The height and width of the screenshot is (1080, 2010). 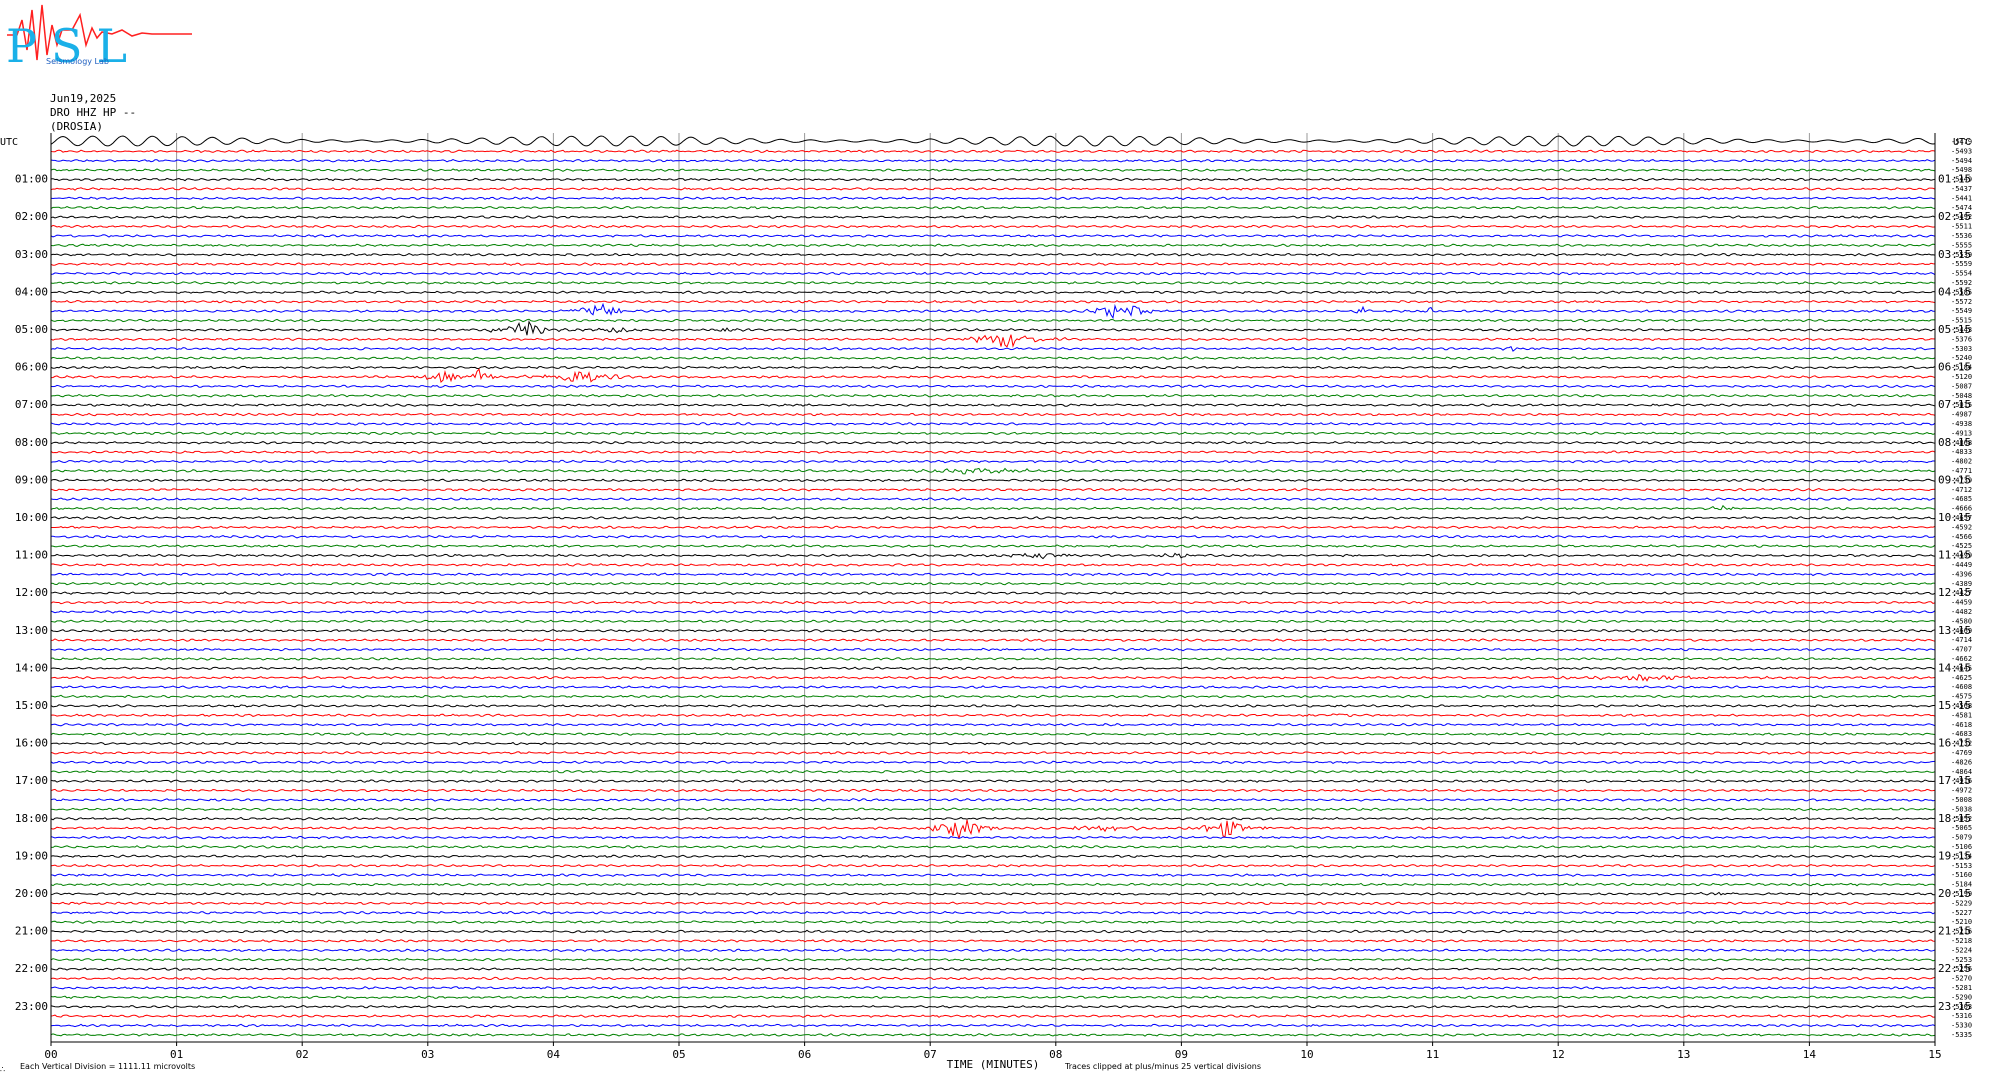 I want to click on right-hour-label: 19:15, so click(x=1954, y=855).